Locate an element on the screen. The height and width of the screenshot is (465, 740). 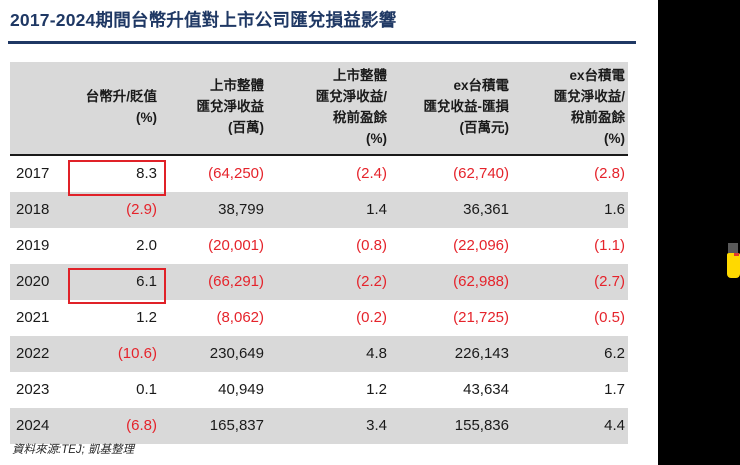
value-cell: (62,988) is located at coordinates (451, 281).